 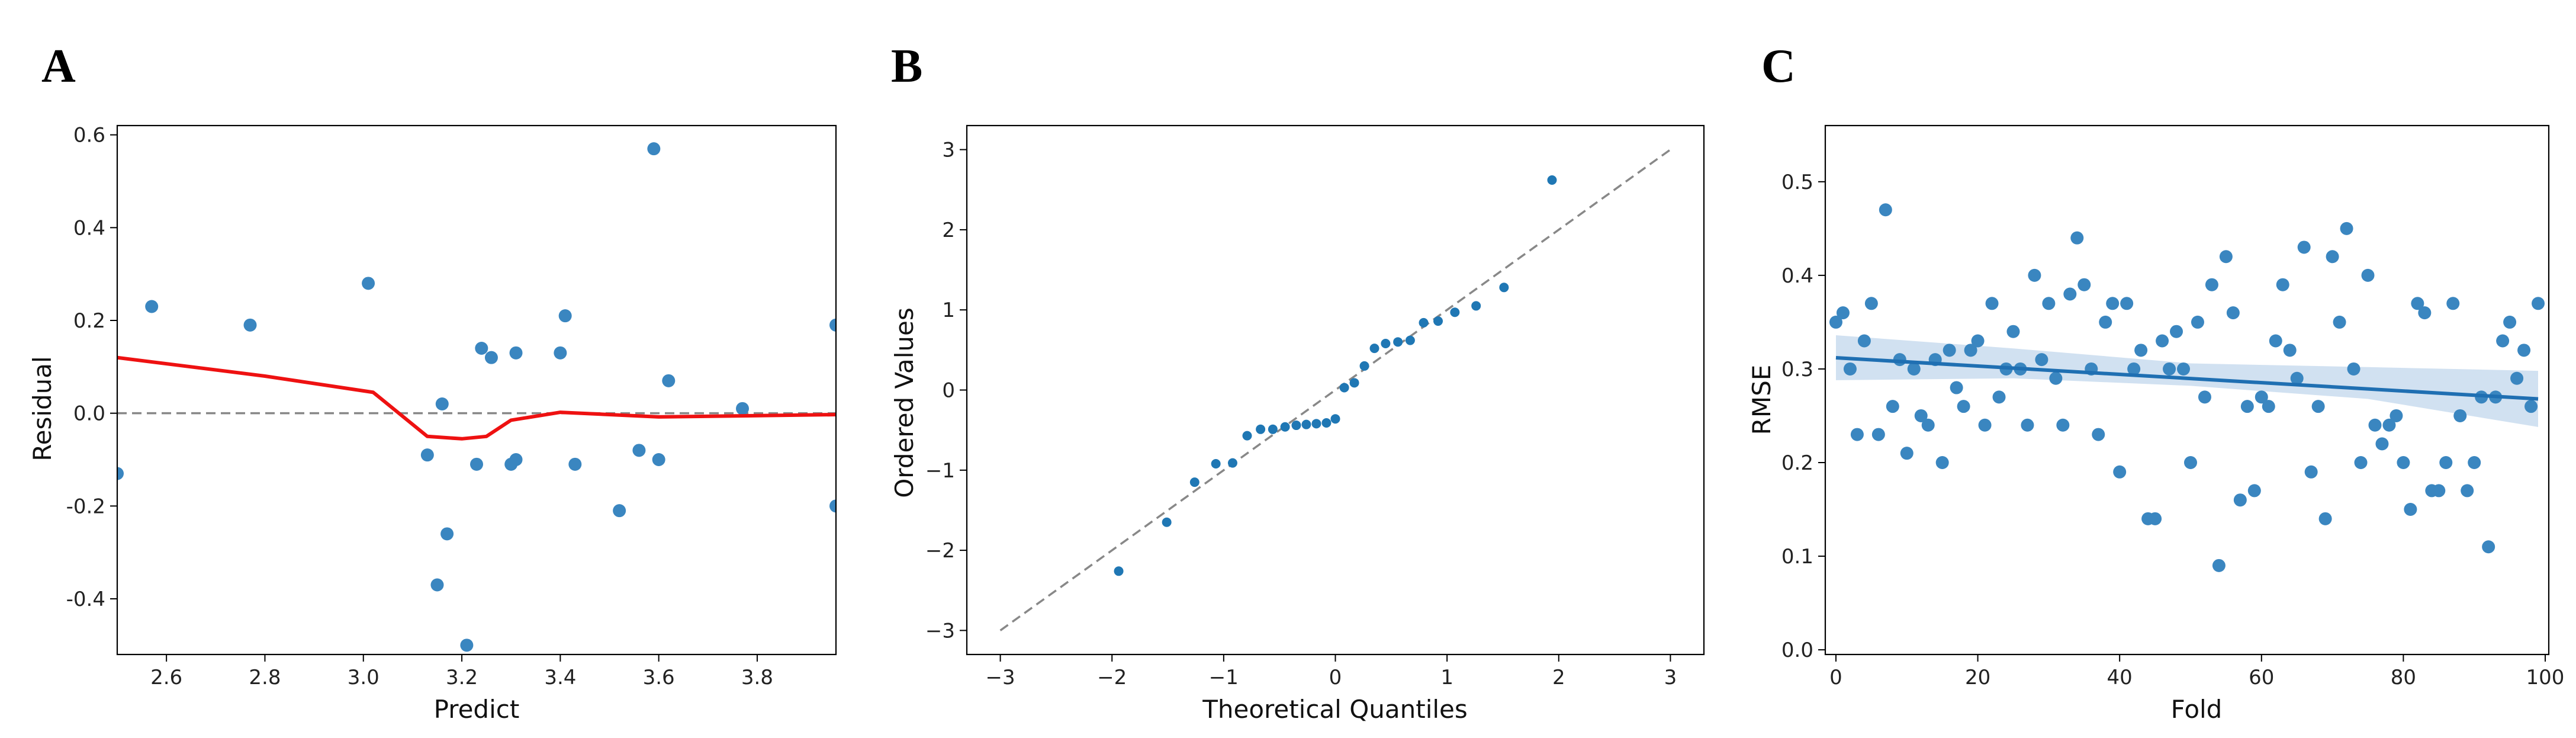 I want to click on x-tick-label: 3.0, so click(x=364, y=677).